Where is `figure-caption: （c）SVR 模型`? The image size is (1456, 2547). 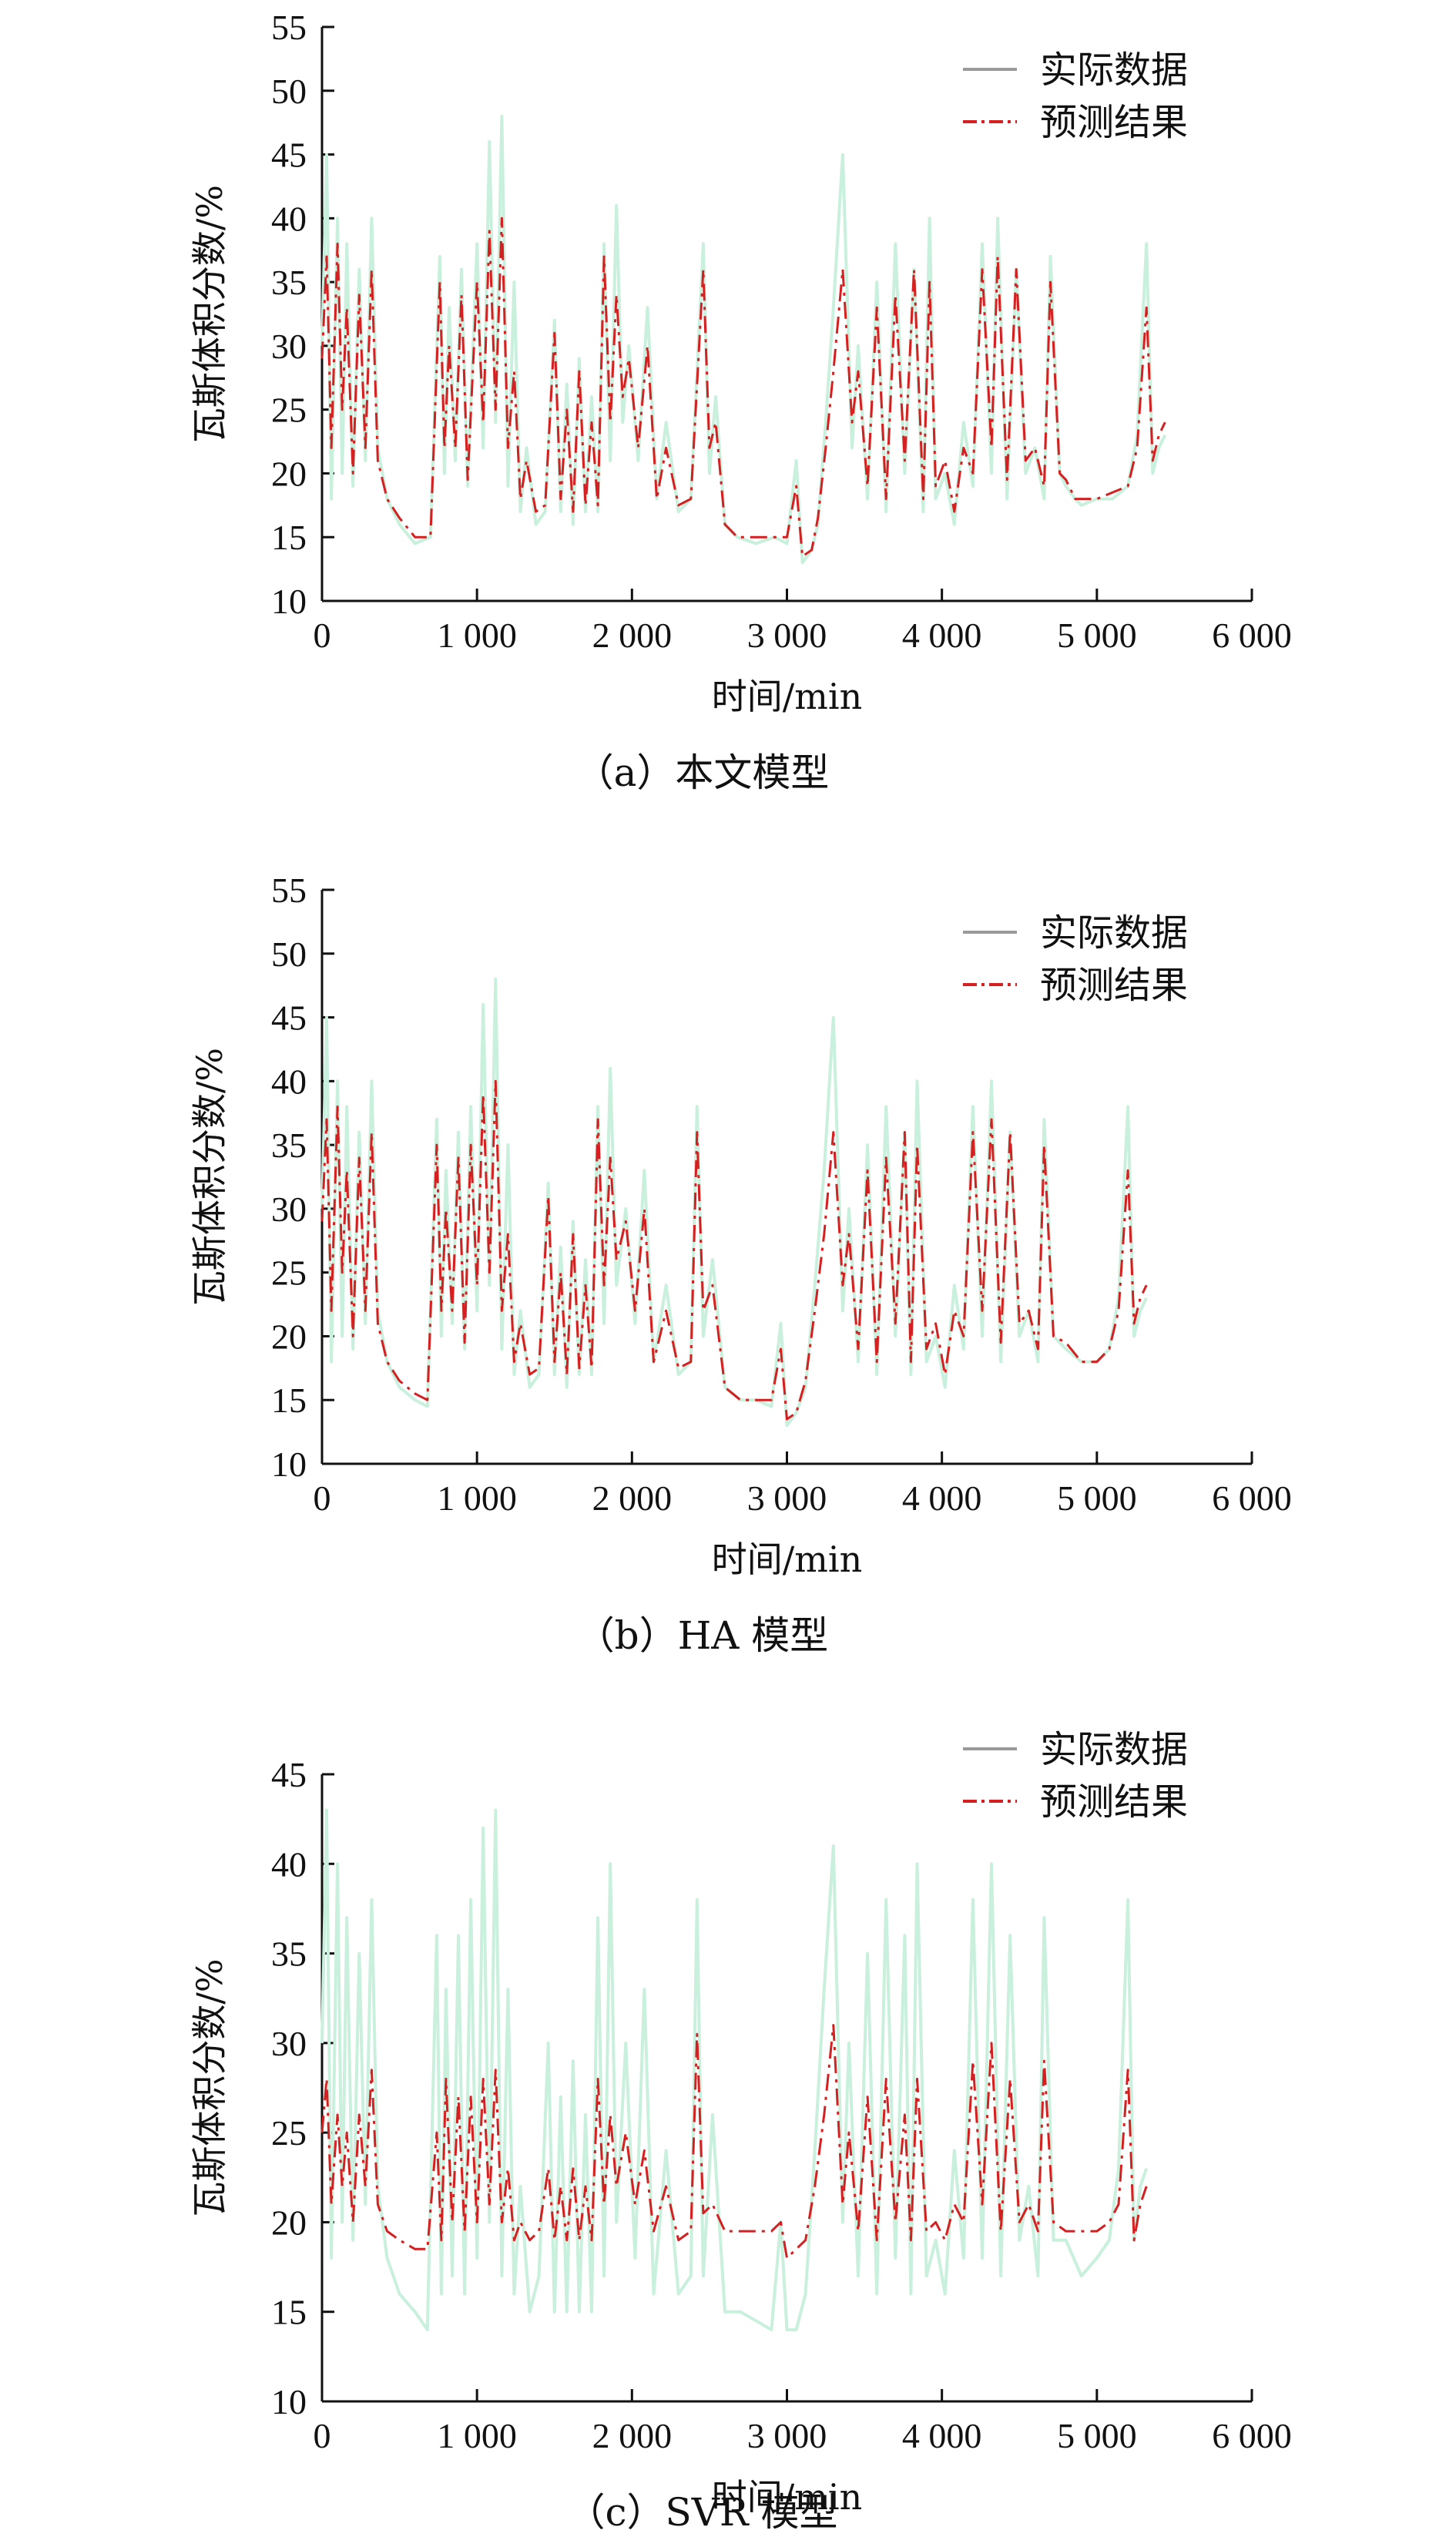
figure-caption: （c）SVR 模型 is located at coordinates (702, 2512).